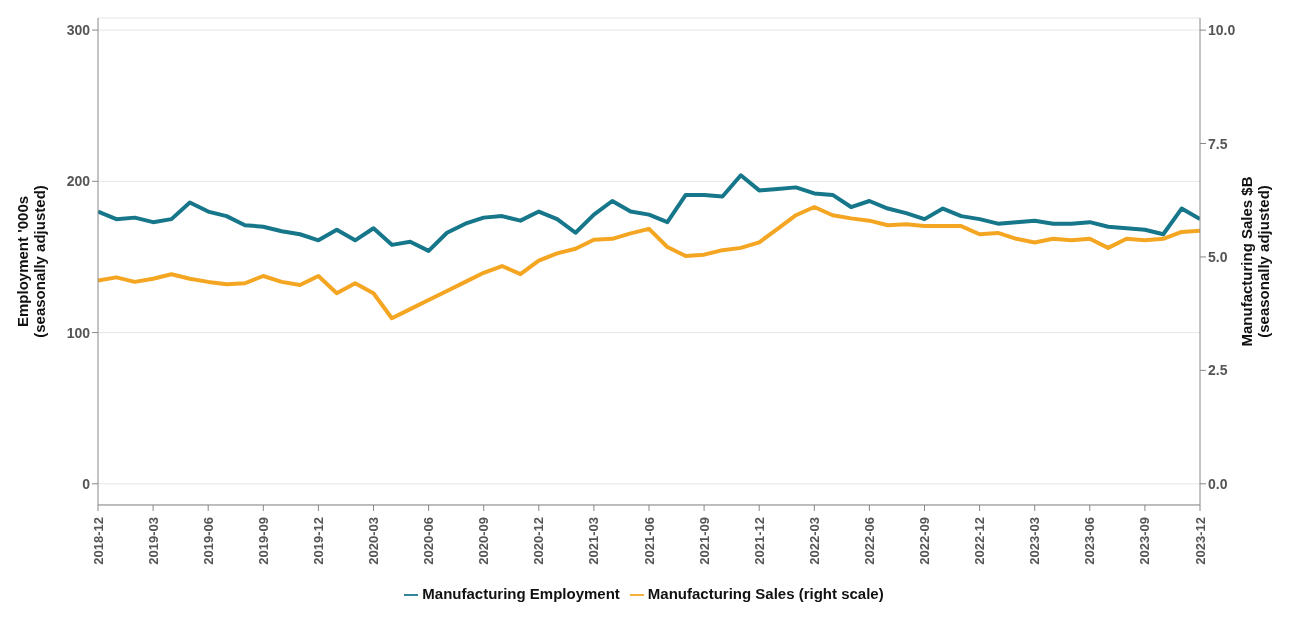  What do you see at coordinates (1222, 30) in the screenshot?
I see `y2-tick-label: 10.0` at bounding box center [1222, 30].